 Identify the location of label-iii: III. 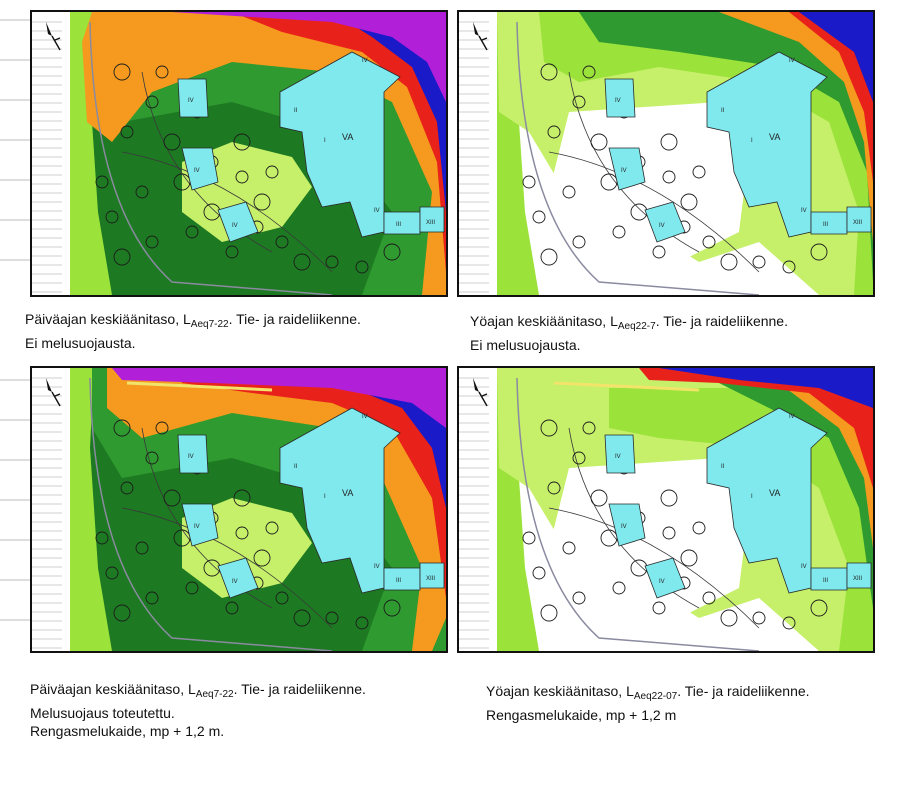
(825, 581).